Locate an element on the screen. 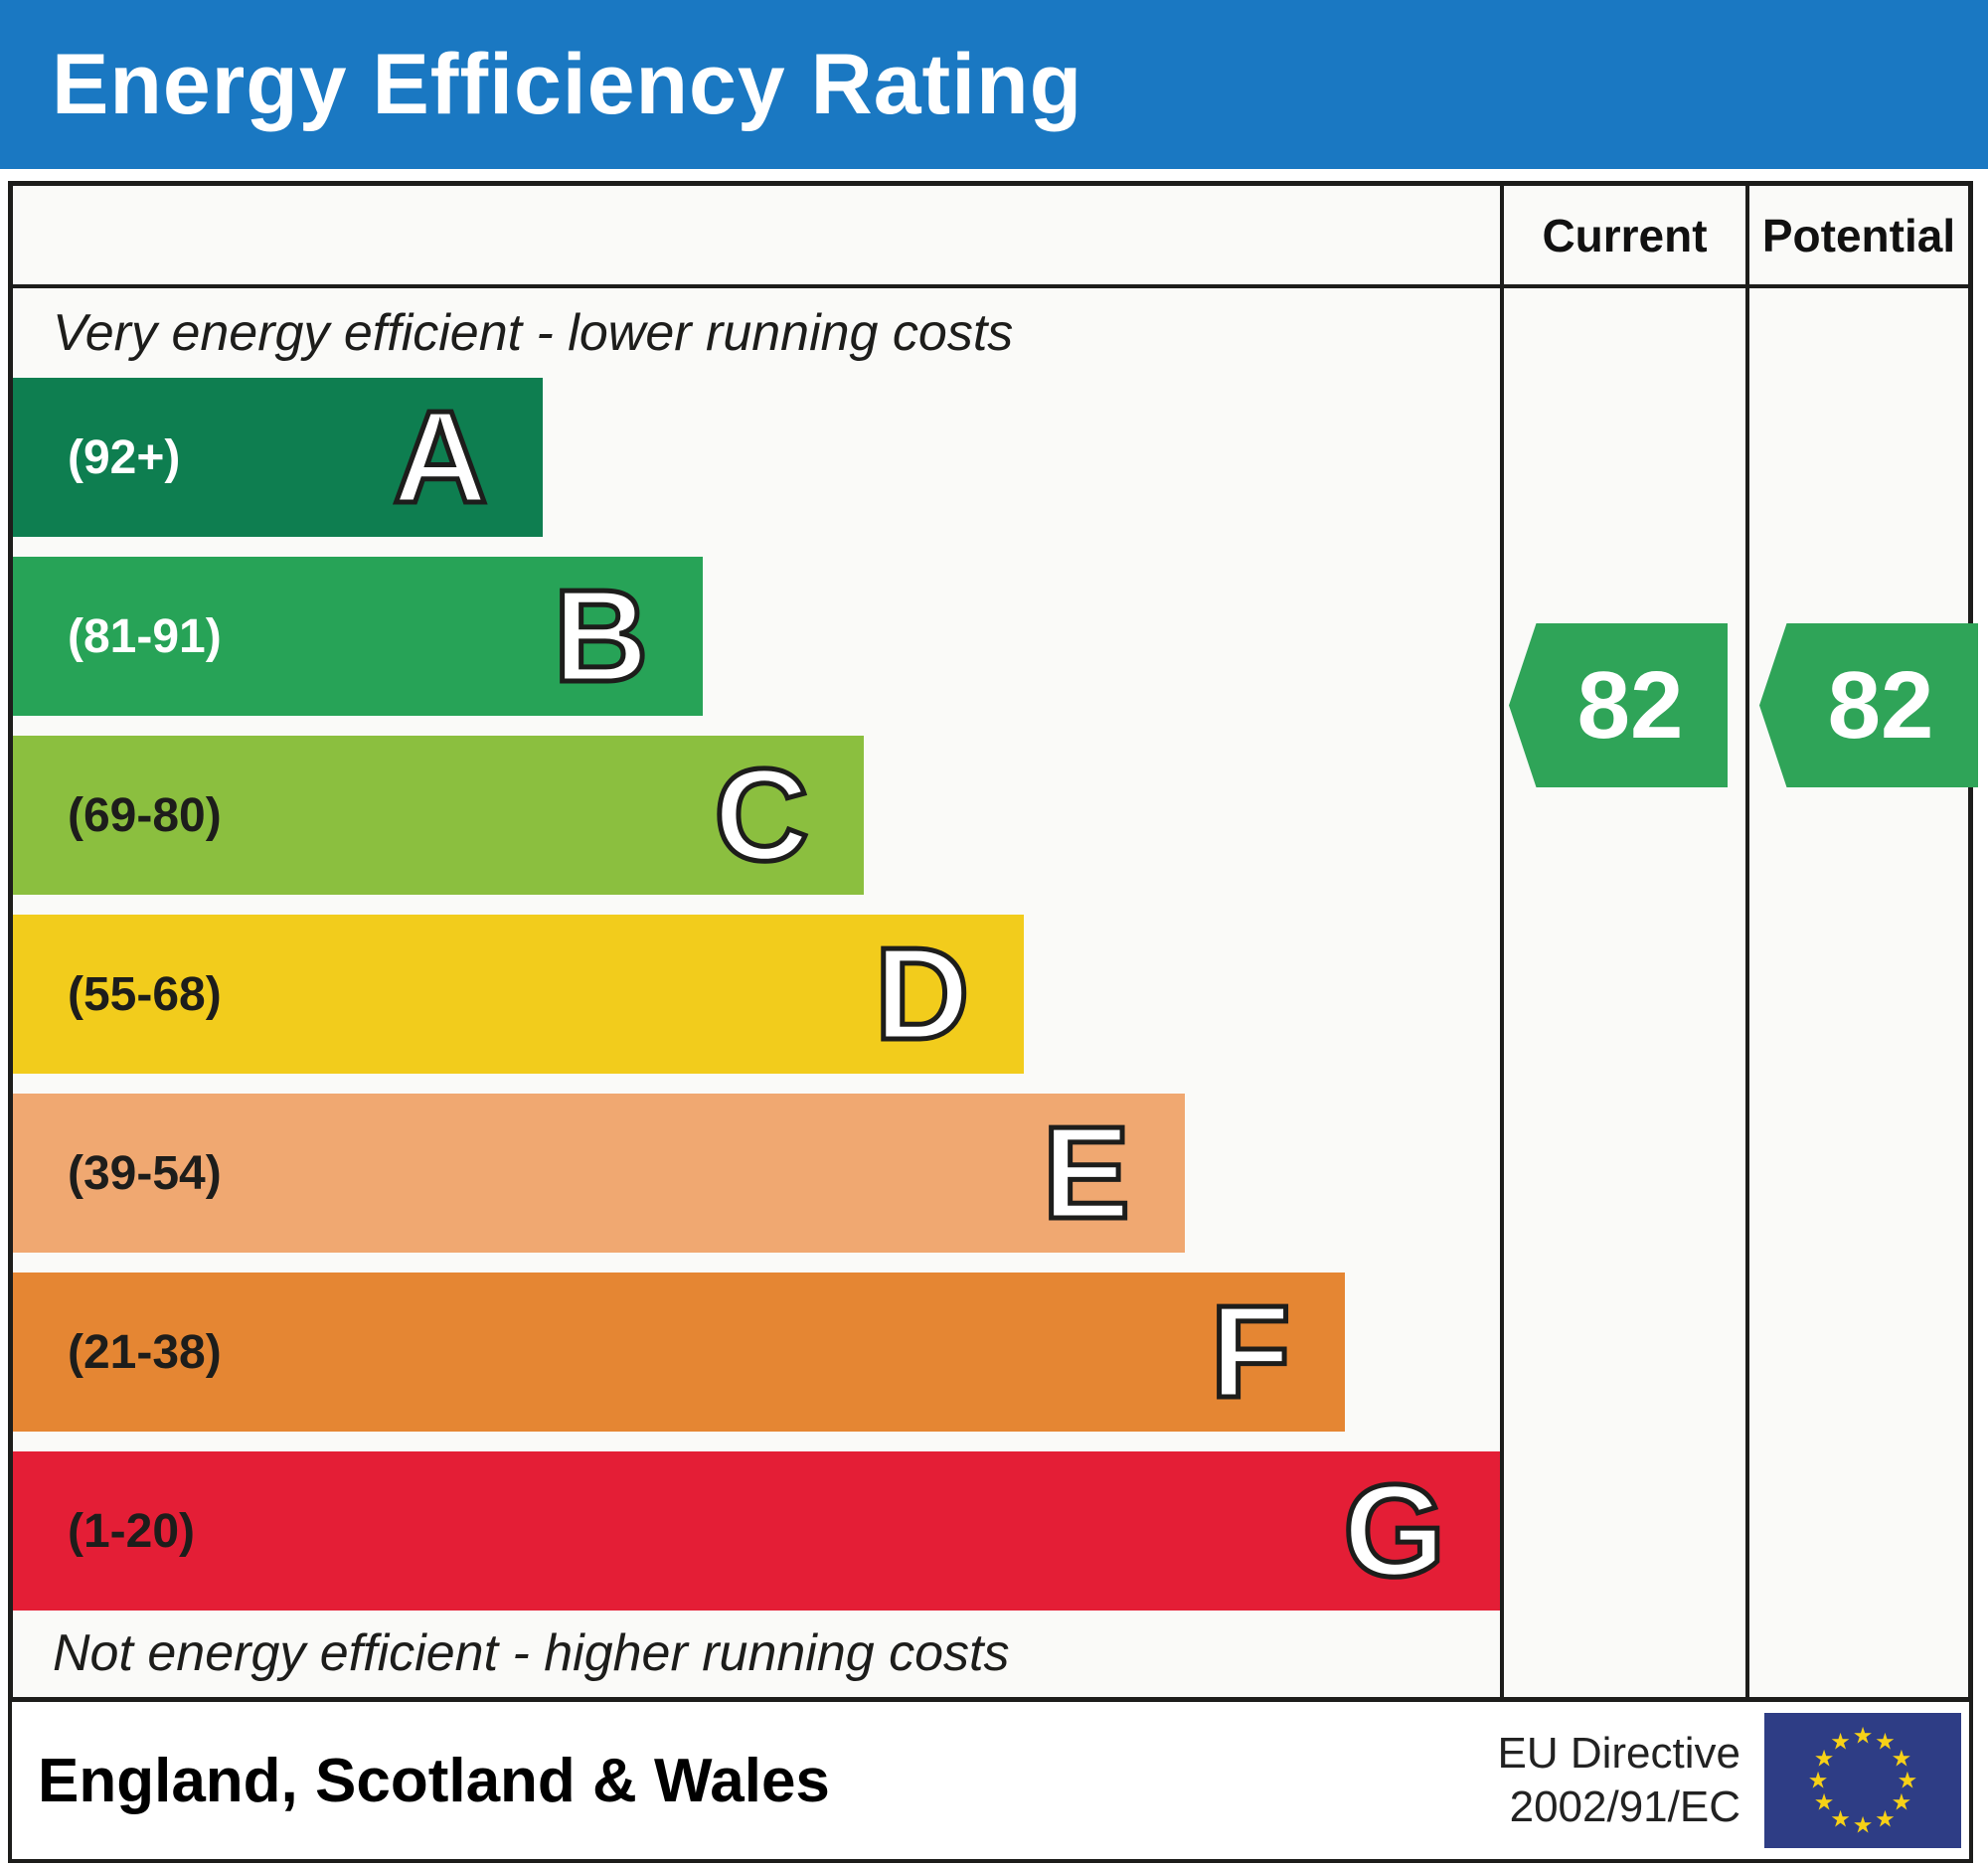  title-bar: Energy Efficiency Rating is located at coordinates (994, 84).